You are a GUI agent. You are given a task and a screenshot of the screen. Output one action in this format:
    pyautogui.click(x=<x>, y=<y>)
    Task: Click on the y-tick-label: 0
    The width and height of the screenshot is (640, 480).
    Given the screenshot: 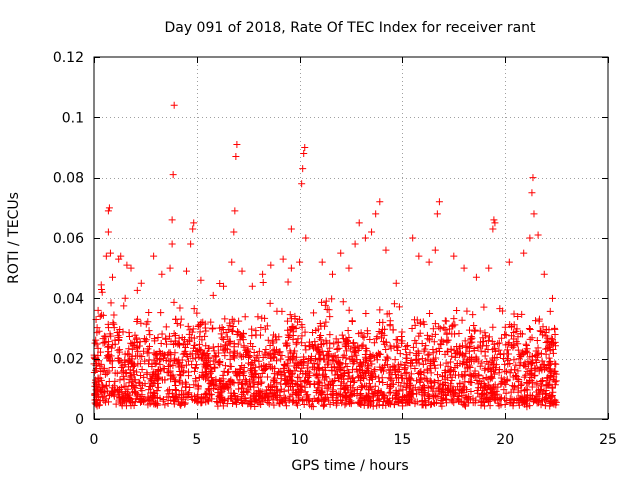 What is the action you would take?
    pyautogui.click(x=79, y=420)
    